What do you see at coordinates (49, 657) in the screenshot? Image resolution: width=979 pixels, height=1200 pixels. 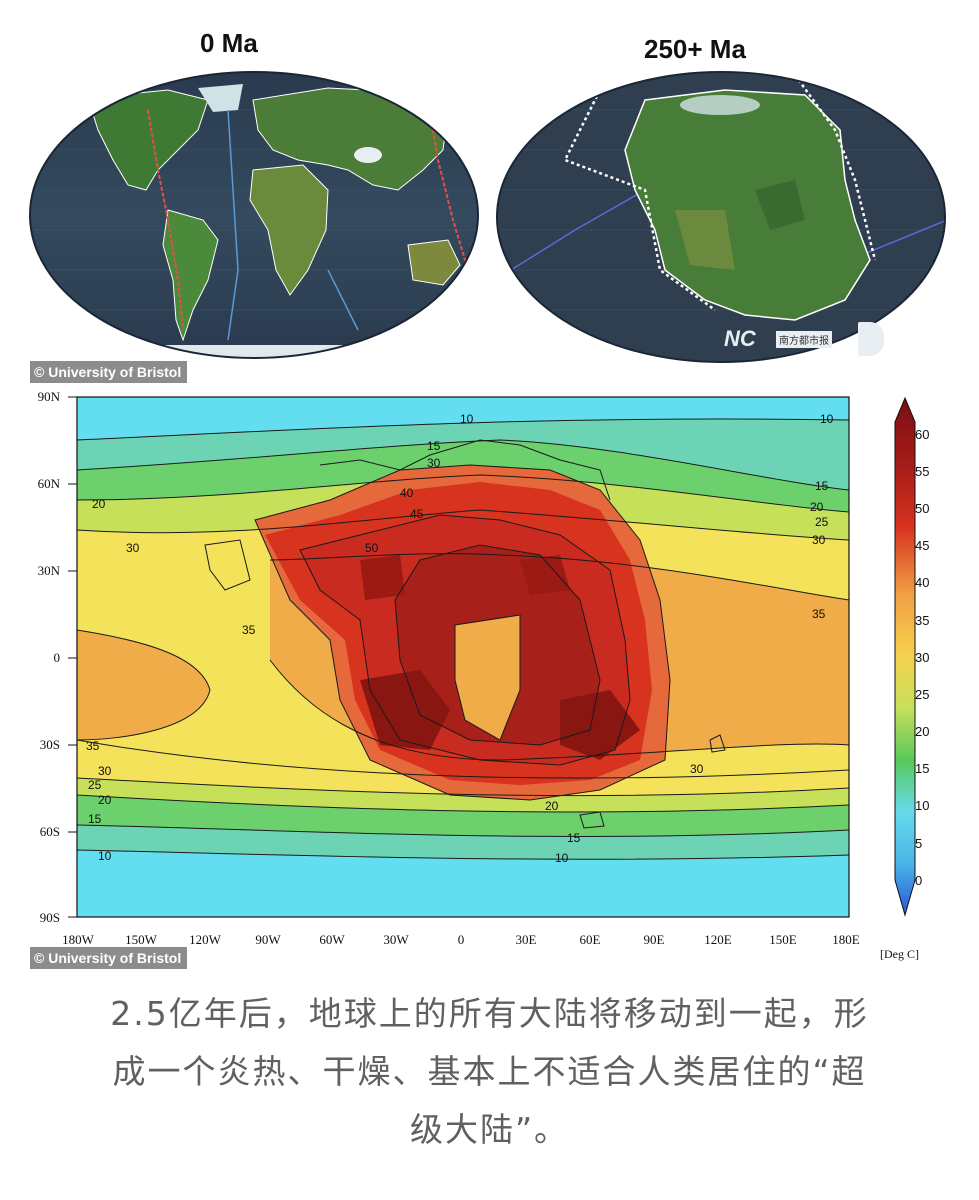 I see `y-axis: 90N 60N 30N 0 30S 60S 90S` at bounding box center [49, 657].